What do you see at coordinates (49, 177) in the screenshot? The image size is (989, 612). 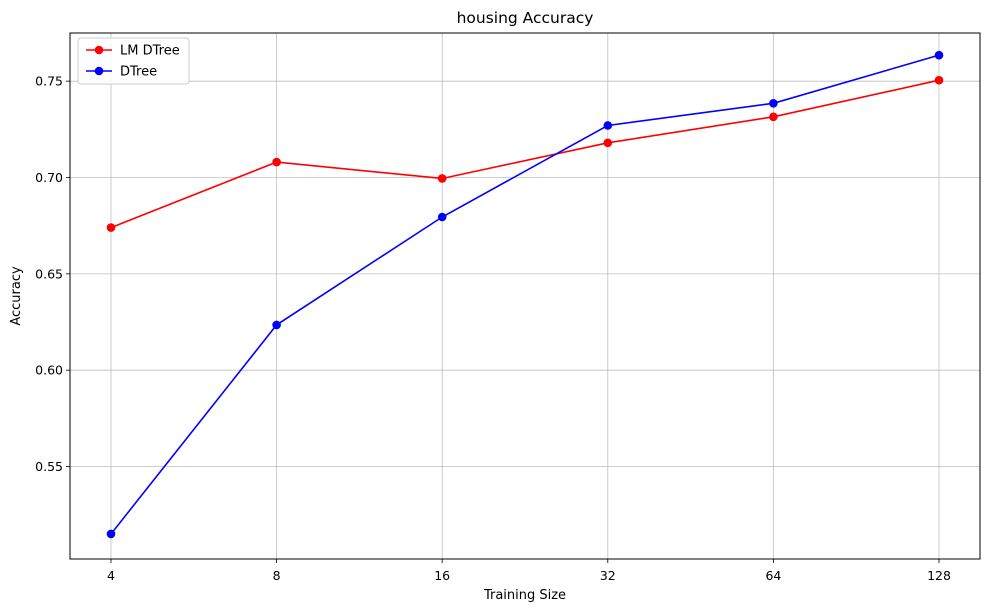 I see `y-tick-label: 0.70` at bounding box center [49, 177].